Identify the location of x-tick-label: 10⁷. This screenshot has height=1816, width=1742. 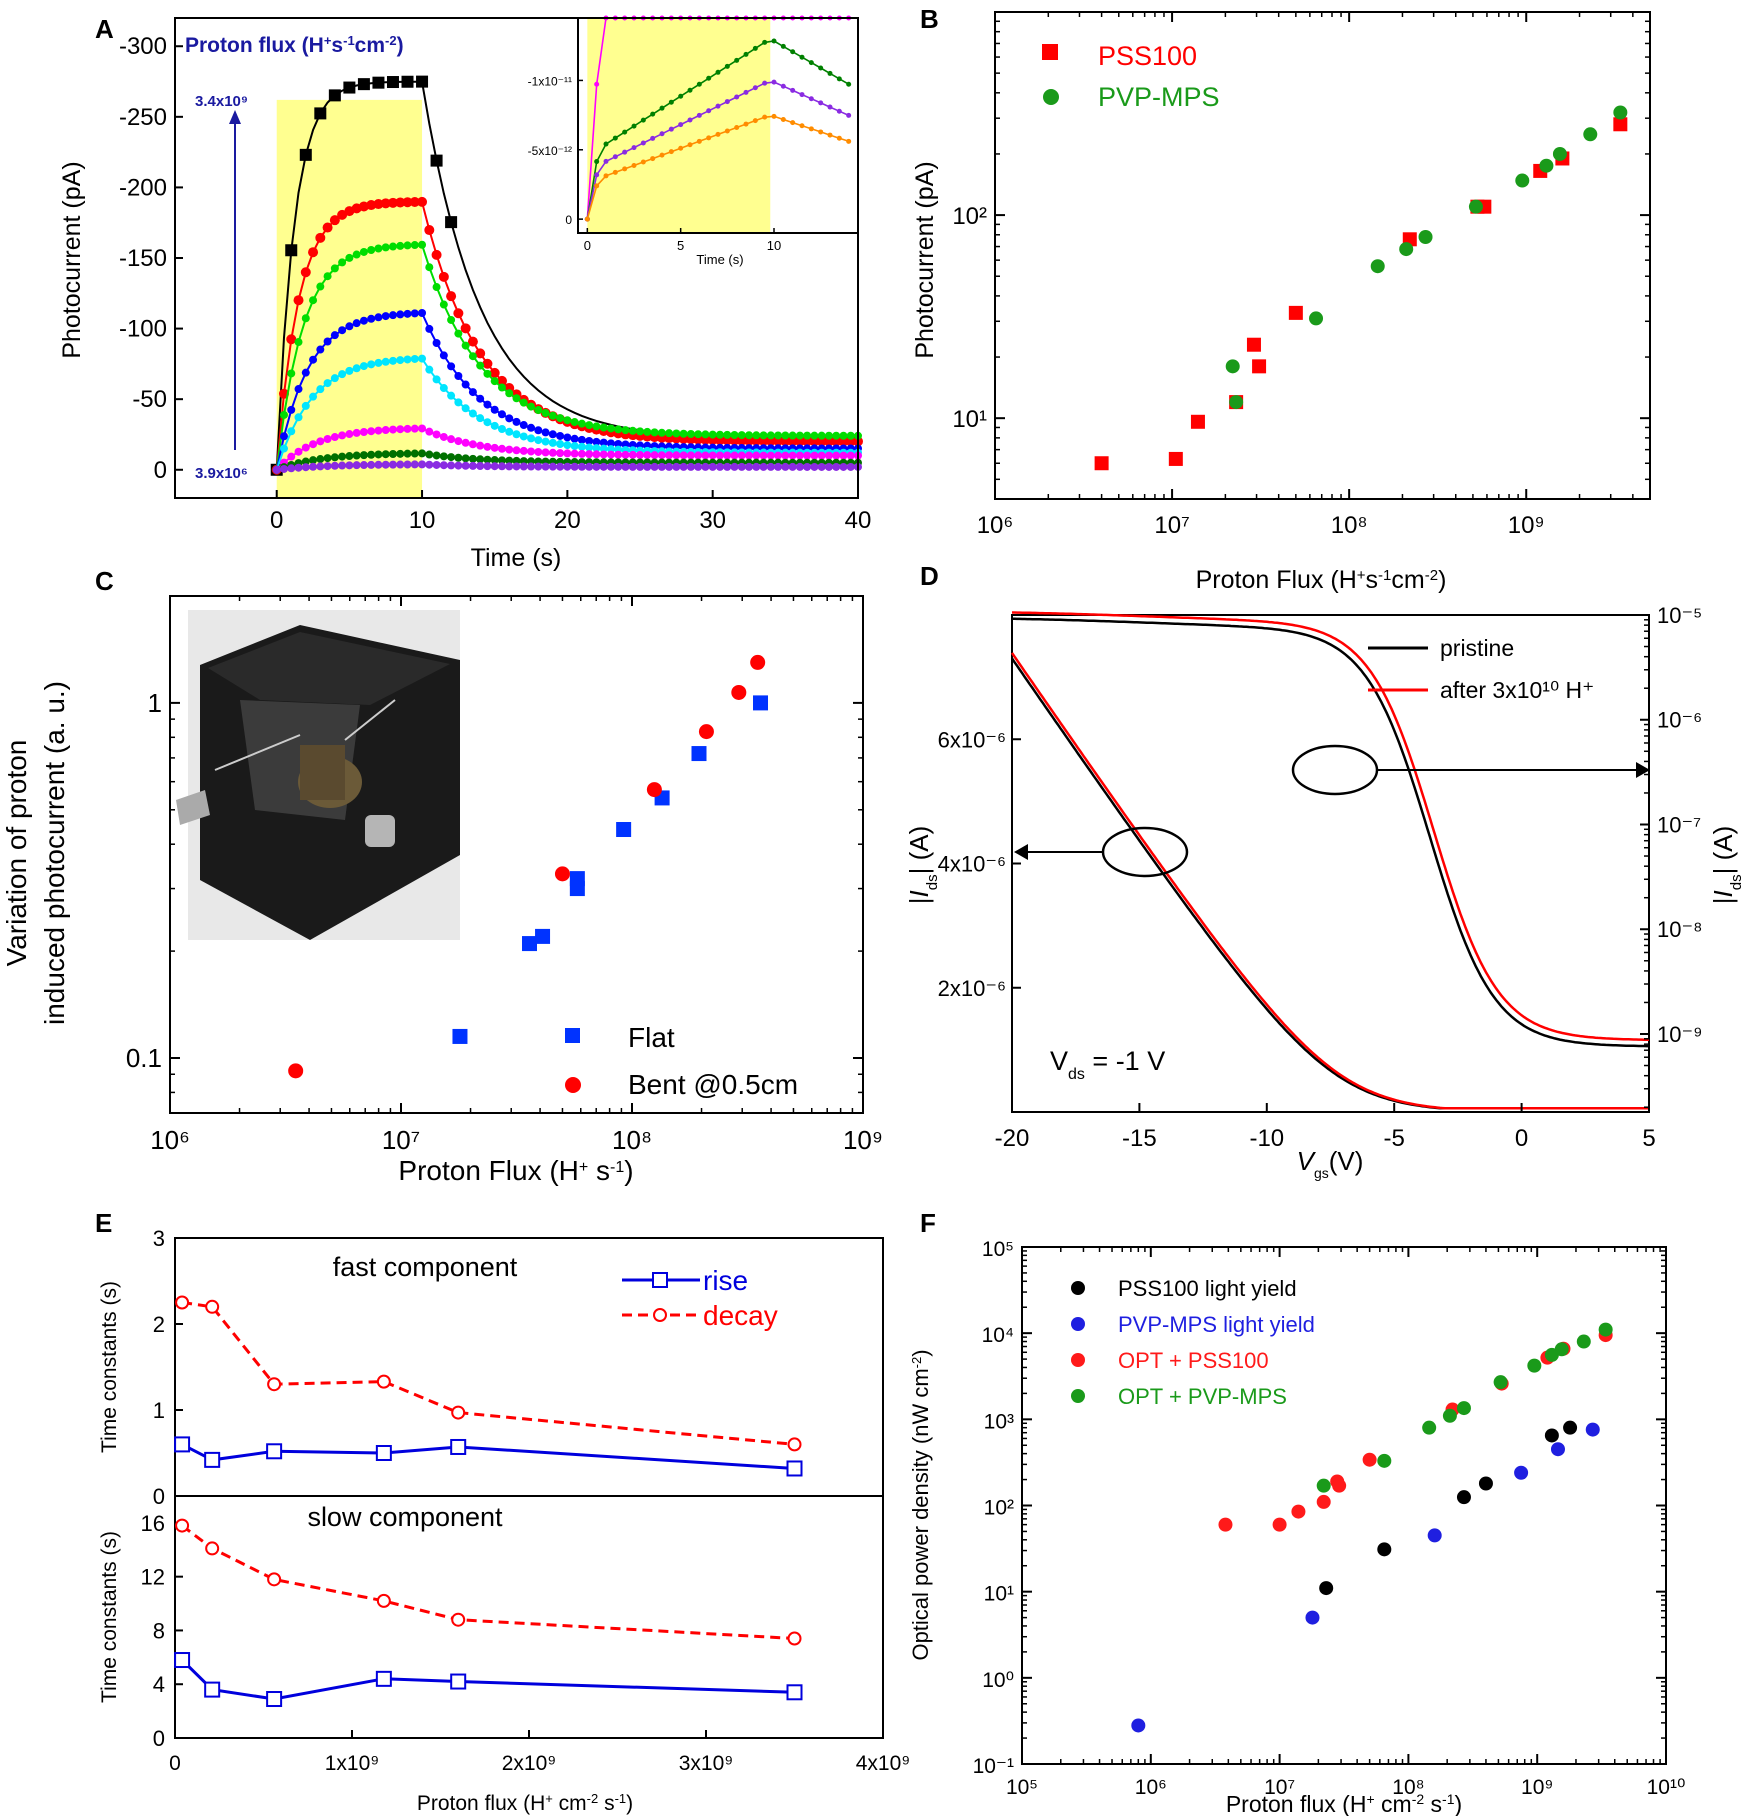
(1171, 525).